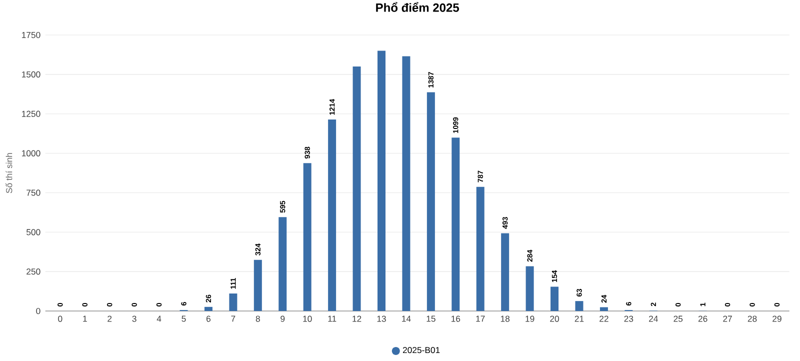  Describe the element at coordinates (31, 74) in the screenshot. I see `y-tick-label: 1500` at that location.